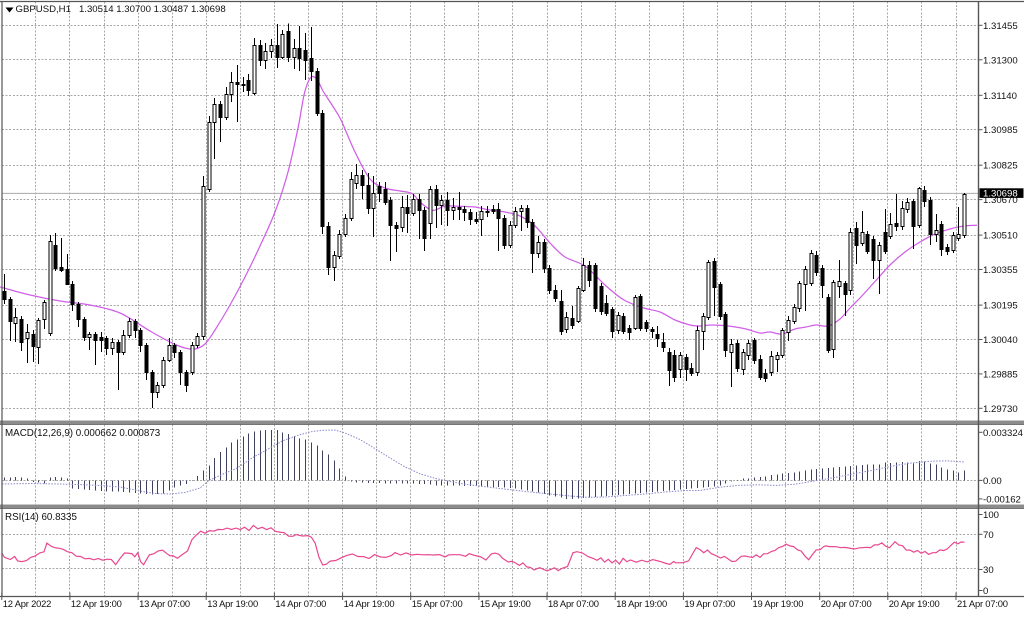 The image size is (1024, 618). I want to click on svg-text: 100, so click(991, 515).